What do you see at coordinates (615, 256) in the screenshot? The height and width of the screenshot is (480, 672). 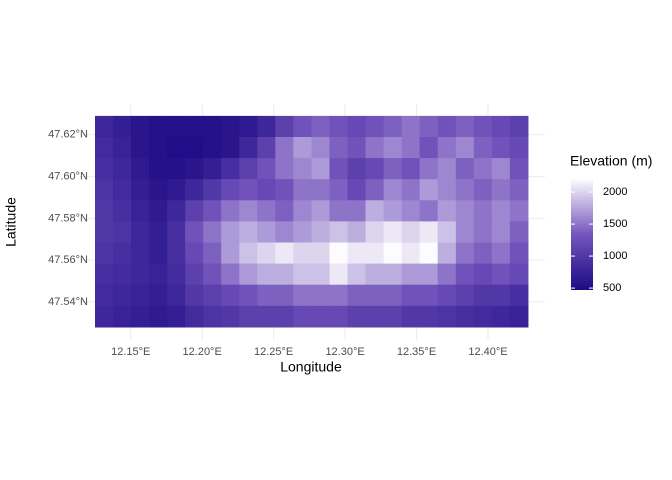 I see `legend-label: 1000` at bounding box center [615, 256].